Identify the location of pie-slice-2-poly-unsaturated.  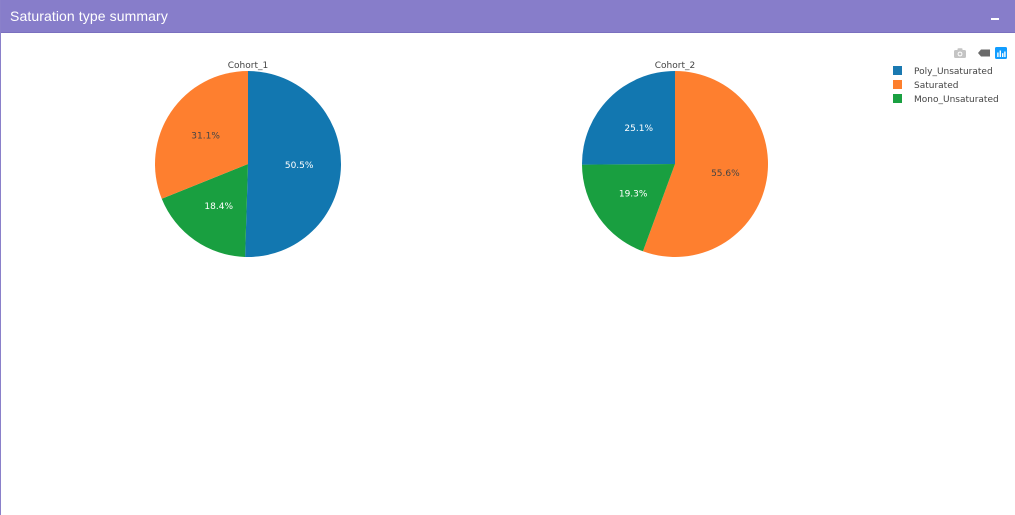
(628, 118).